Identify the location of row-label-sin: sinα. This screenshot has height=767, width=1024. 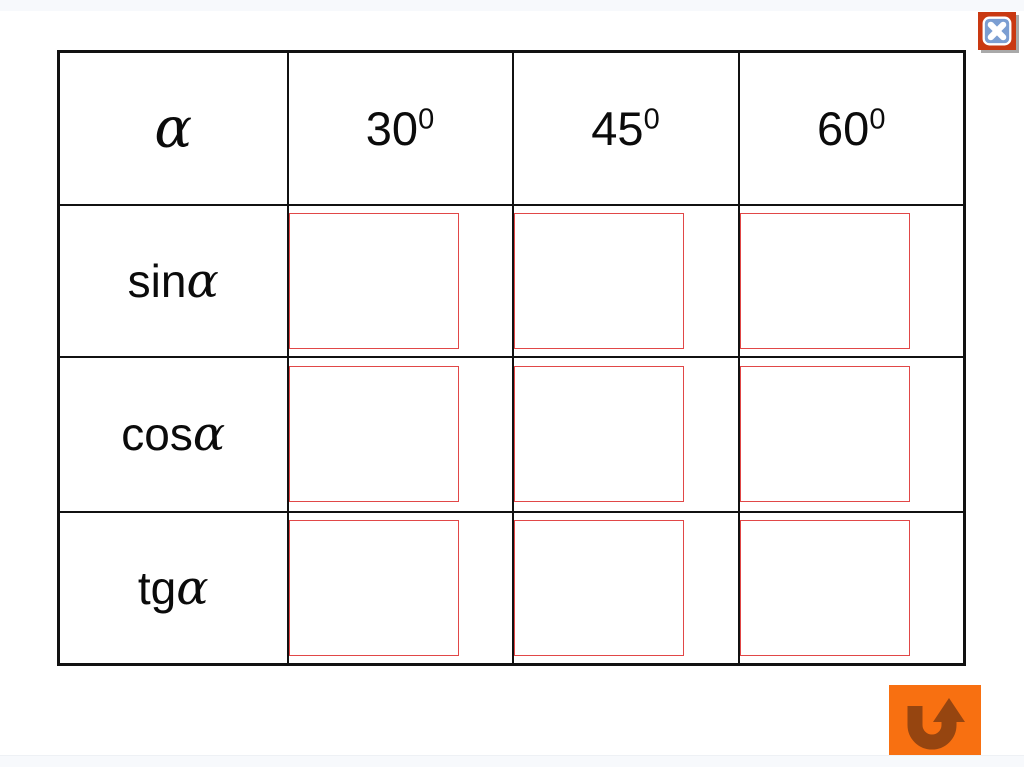
(173, 280).